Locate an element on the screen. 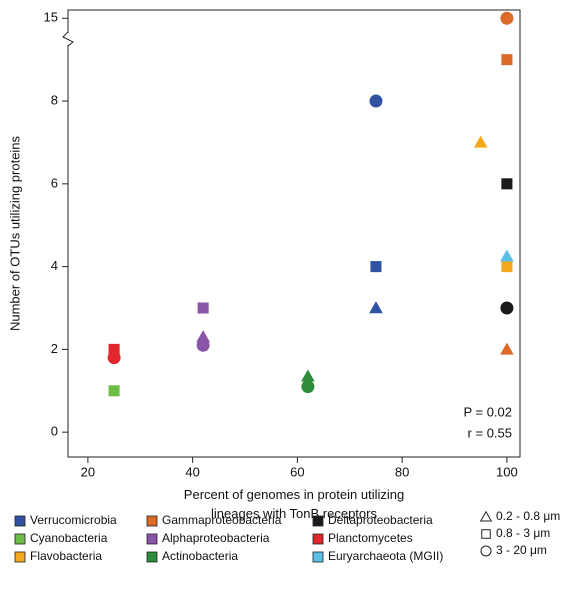 This screenshot has width=577, height=592. legend-label: Alphaproteobacteria is located at coordinates (216, 538).